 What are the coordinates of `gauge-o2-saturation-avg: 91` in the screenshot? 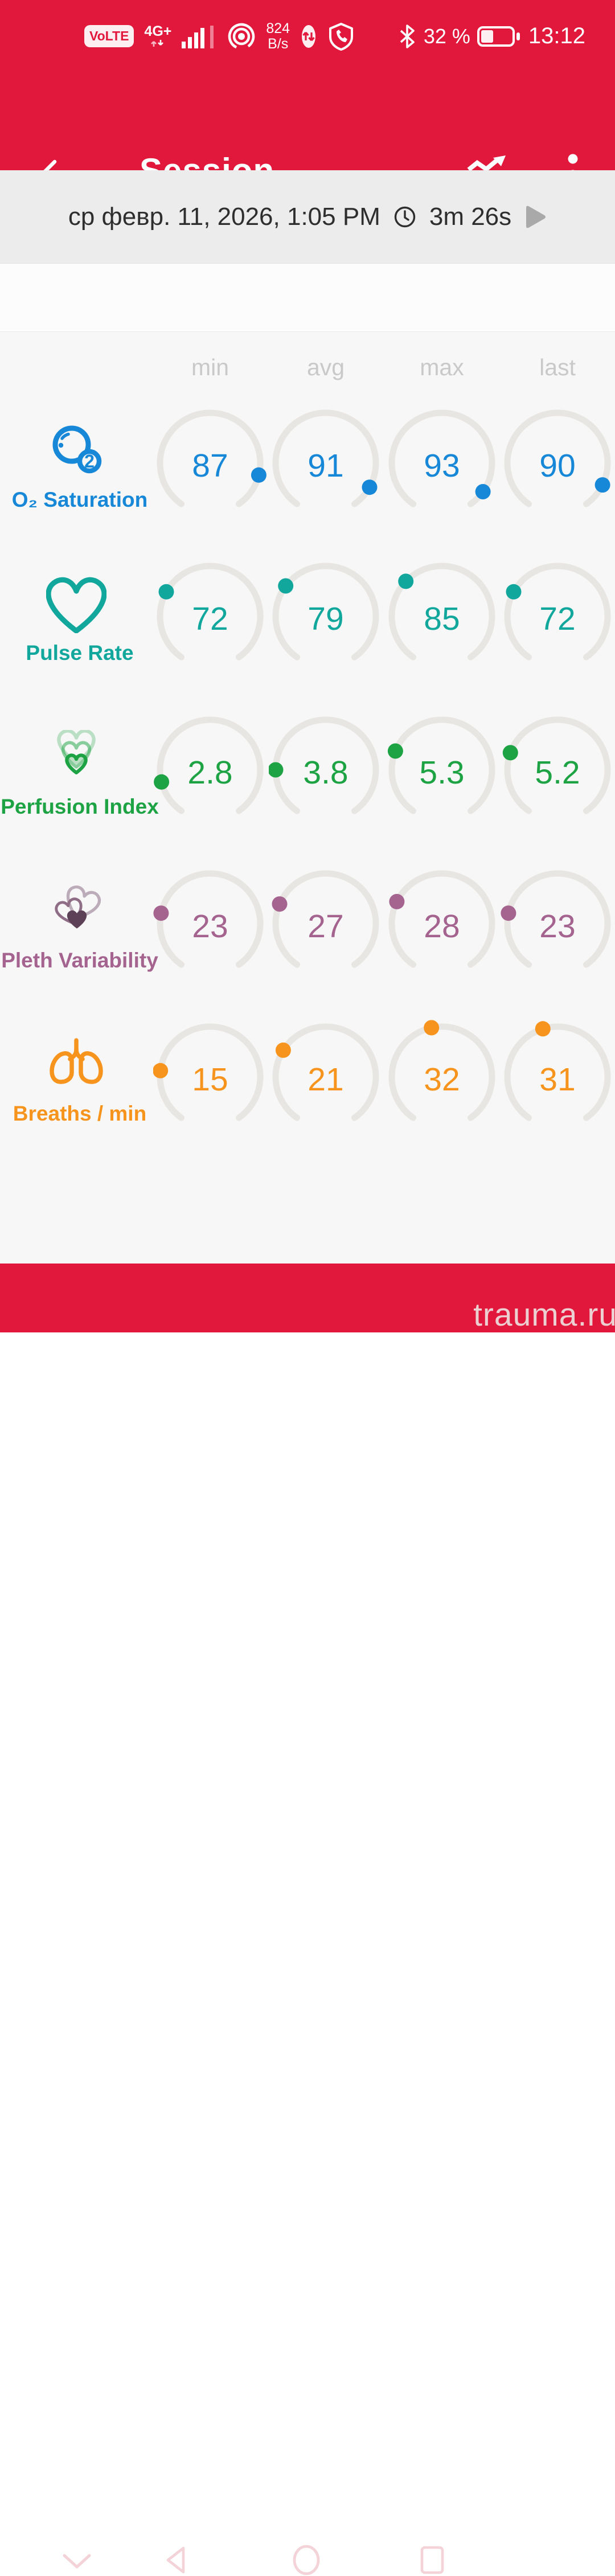 It's located at (326, 463).